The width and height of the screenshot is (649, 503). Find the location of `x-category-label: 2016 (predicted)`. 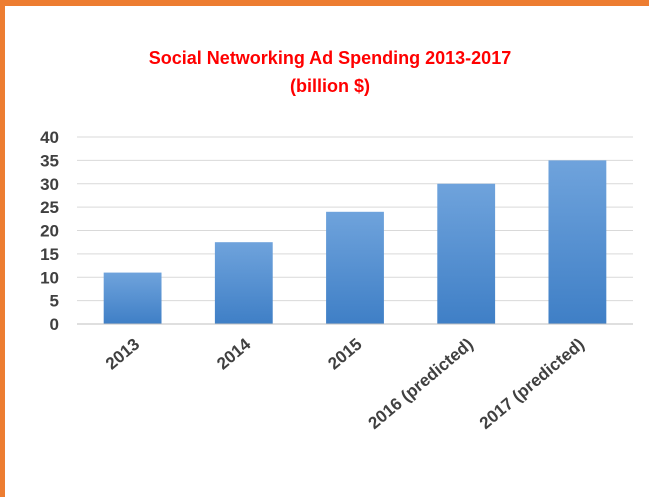

x-category-label: 2016 (predicted) is located at coordinates (421, 384).